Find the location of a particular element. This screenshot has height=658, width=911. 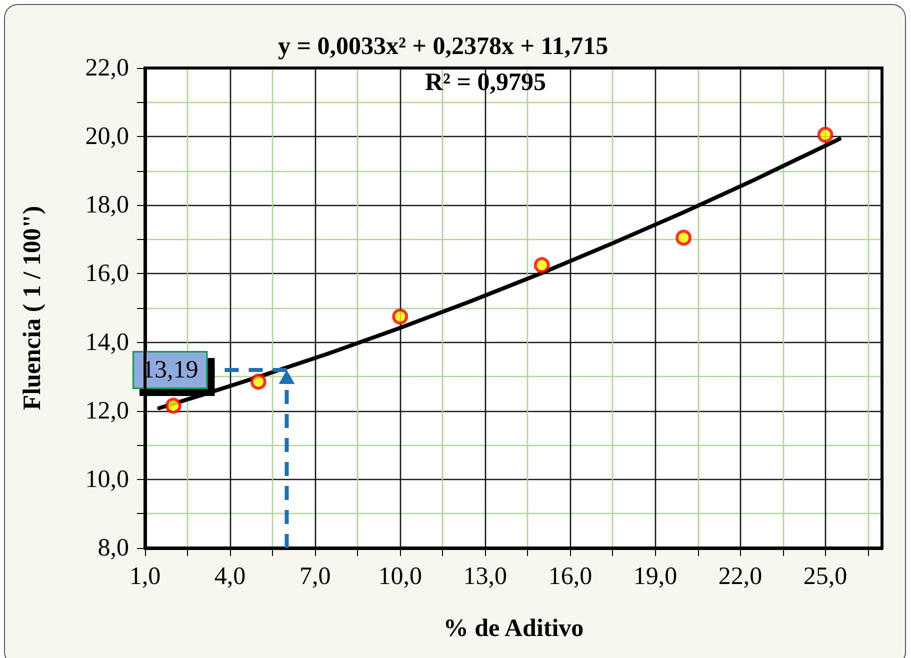

x-tick-label: 22,0 is located at coordinates (740, 576).